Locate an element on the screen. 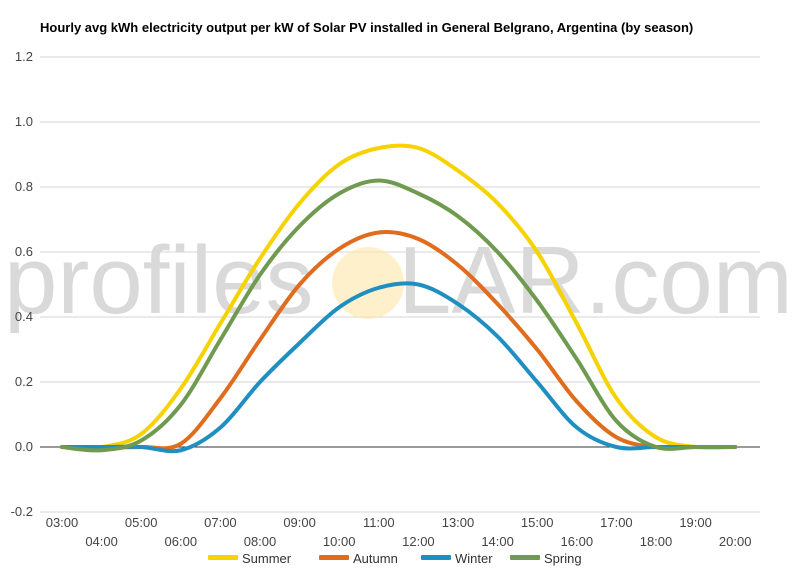 This screenshot has width=800, height=570. x-tick-label: 08:00 is located at coordinates (260, 541).